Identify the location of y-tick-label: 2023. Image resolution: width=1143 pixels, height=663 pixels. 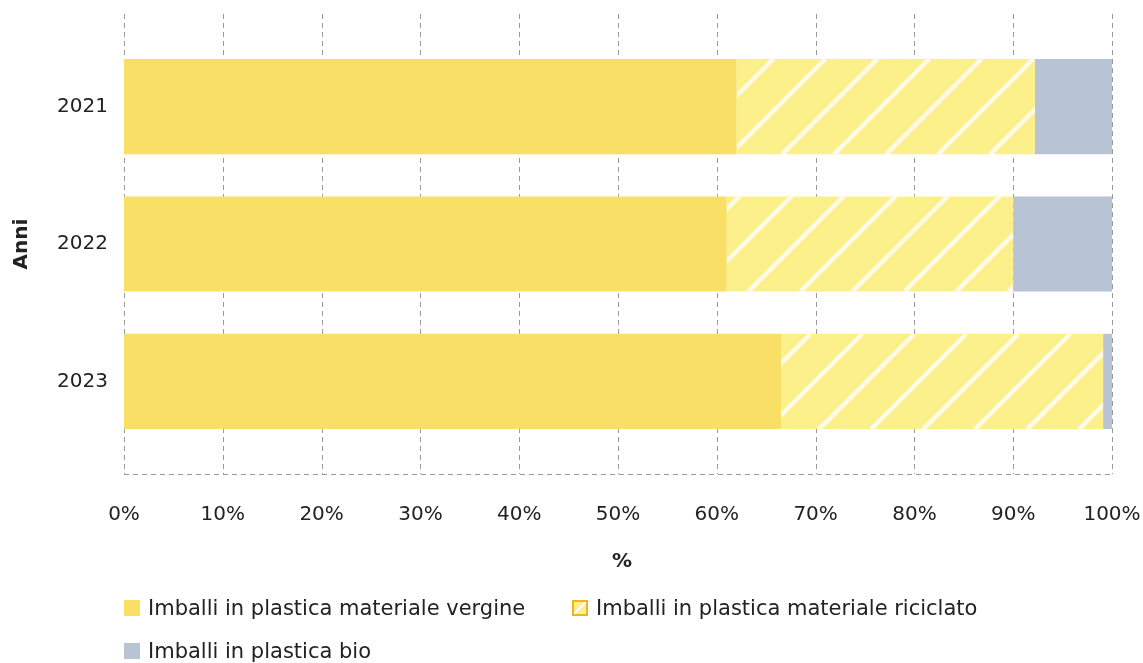
(82, 379).